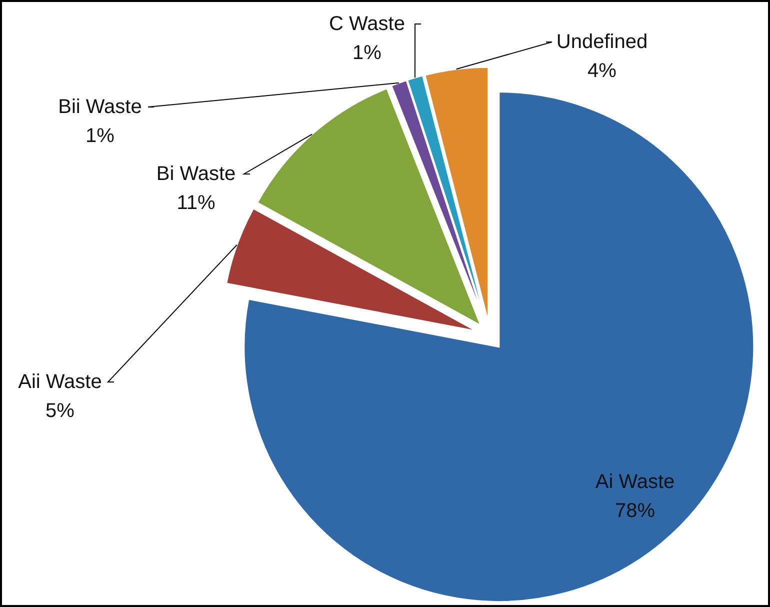 This screenshot has height=607, width=770. Describe the element at coordinates (602, 71) in the screenshot. I see `data-label: 4%` at that location.